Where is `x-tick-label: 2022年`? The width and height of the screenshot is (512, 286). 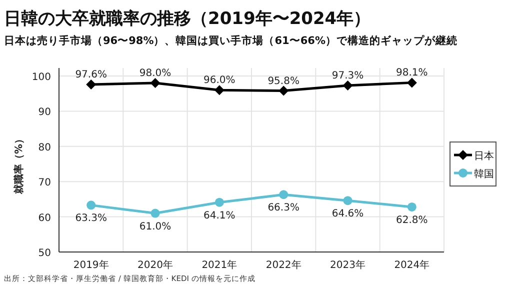
x-tick-label: 2022年 is located at coordinates (284, 265).